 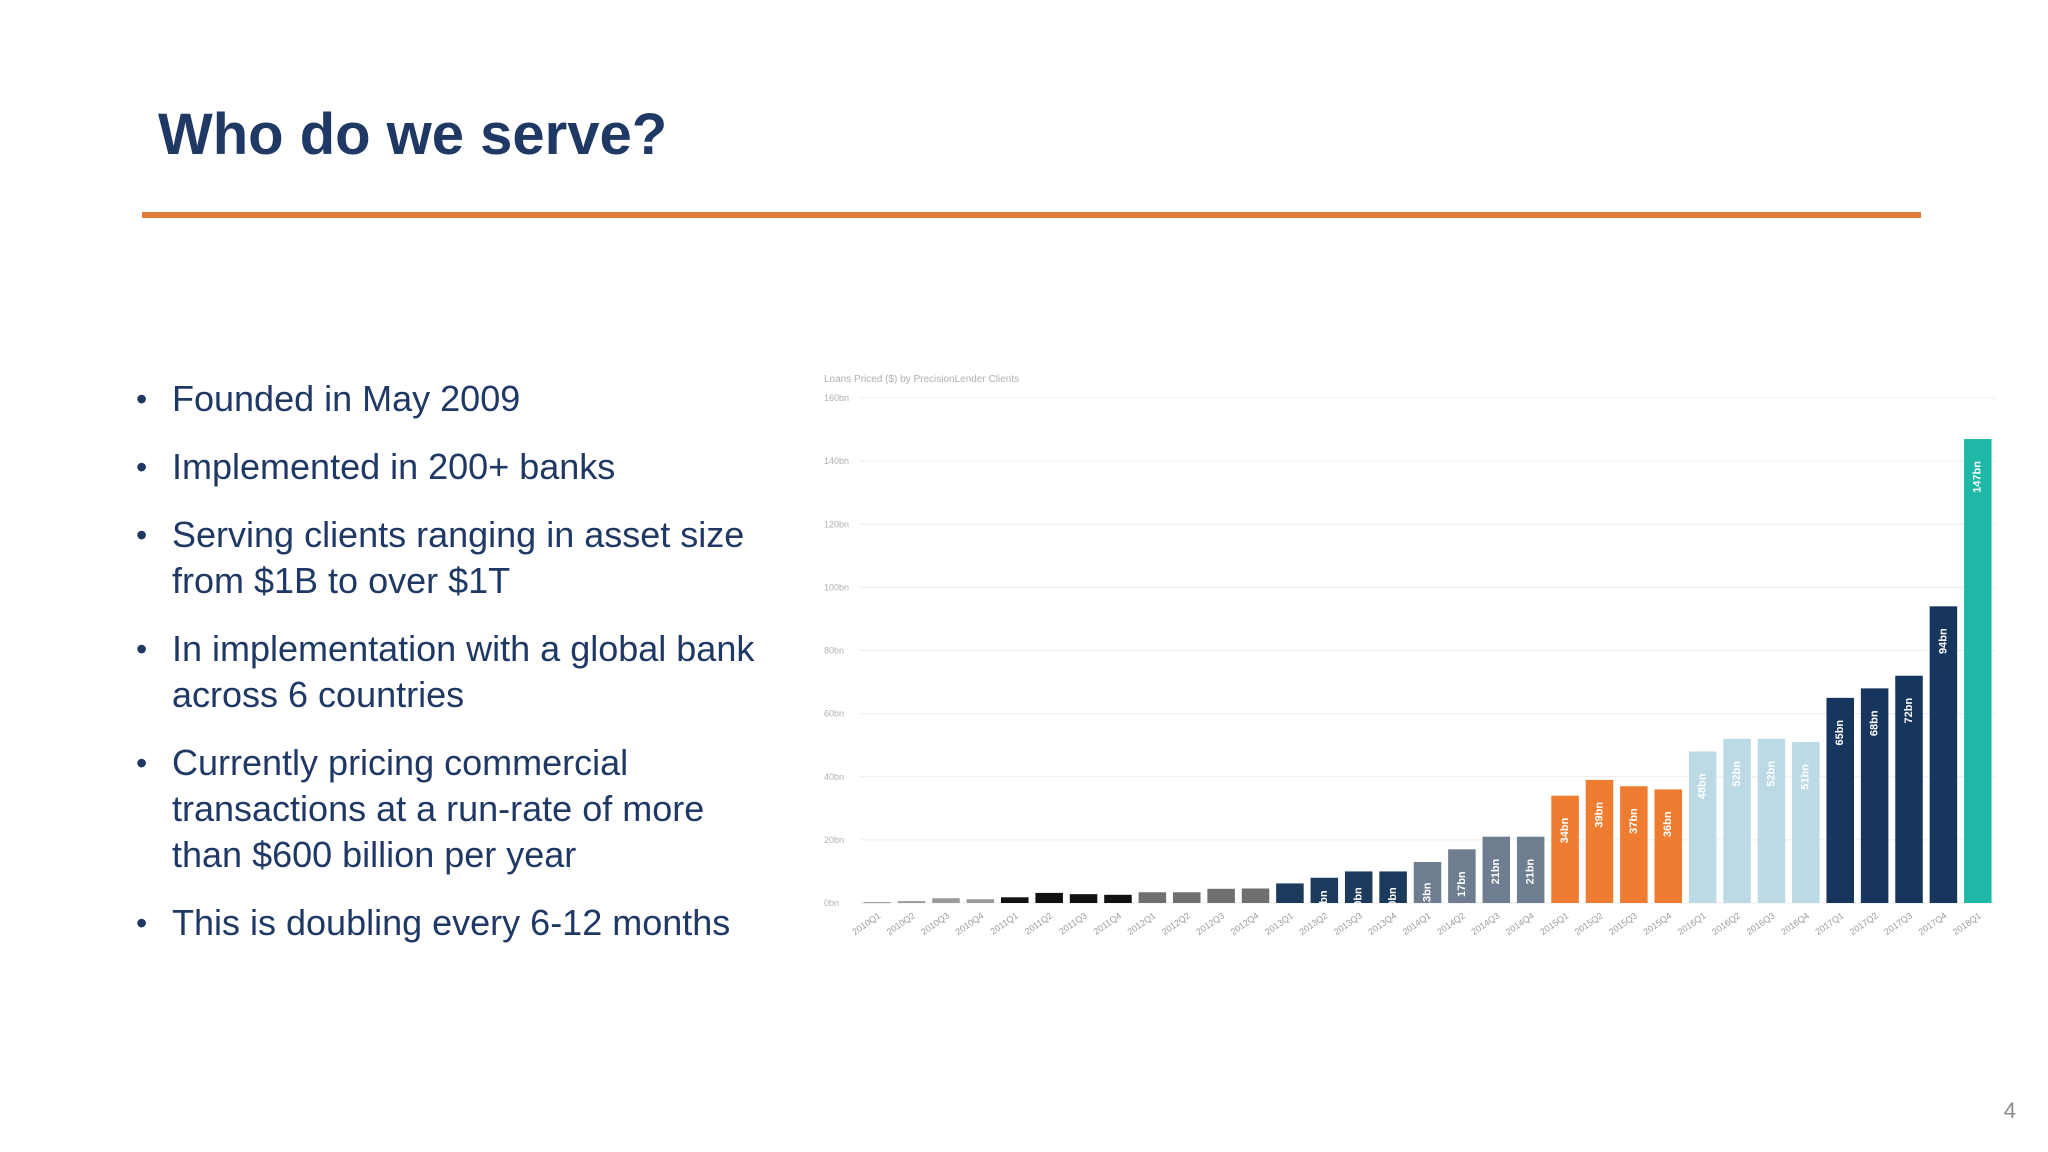 What do you see at coordinates (866, 923) in the screenshot?
I see `x-tick-label: 2010Q1` at bounding box center [866, 923].